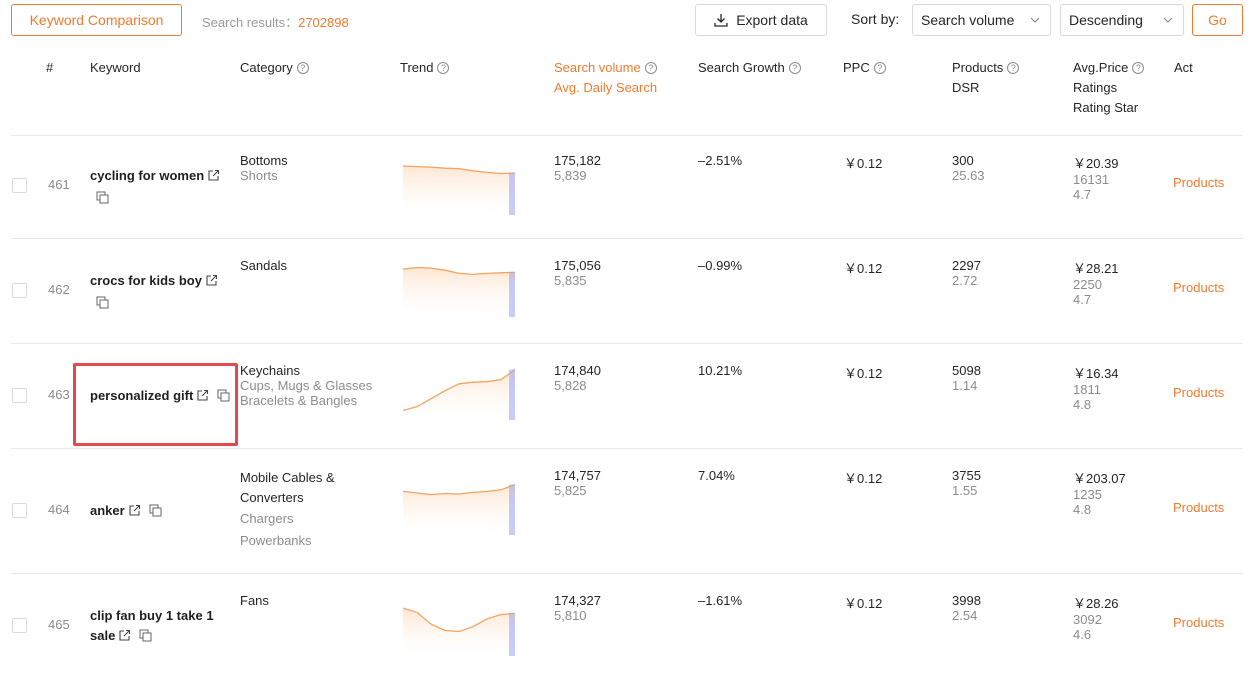  I want to click on avg-daily-value: 5,810, so click(570, 615).